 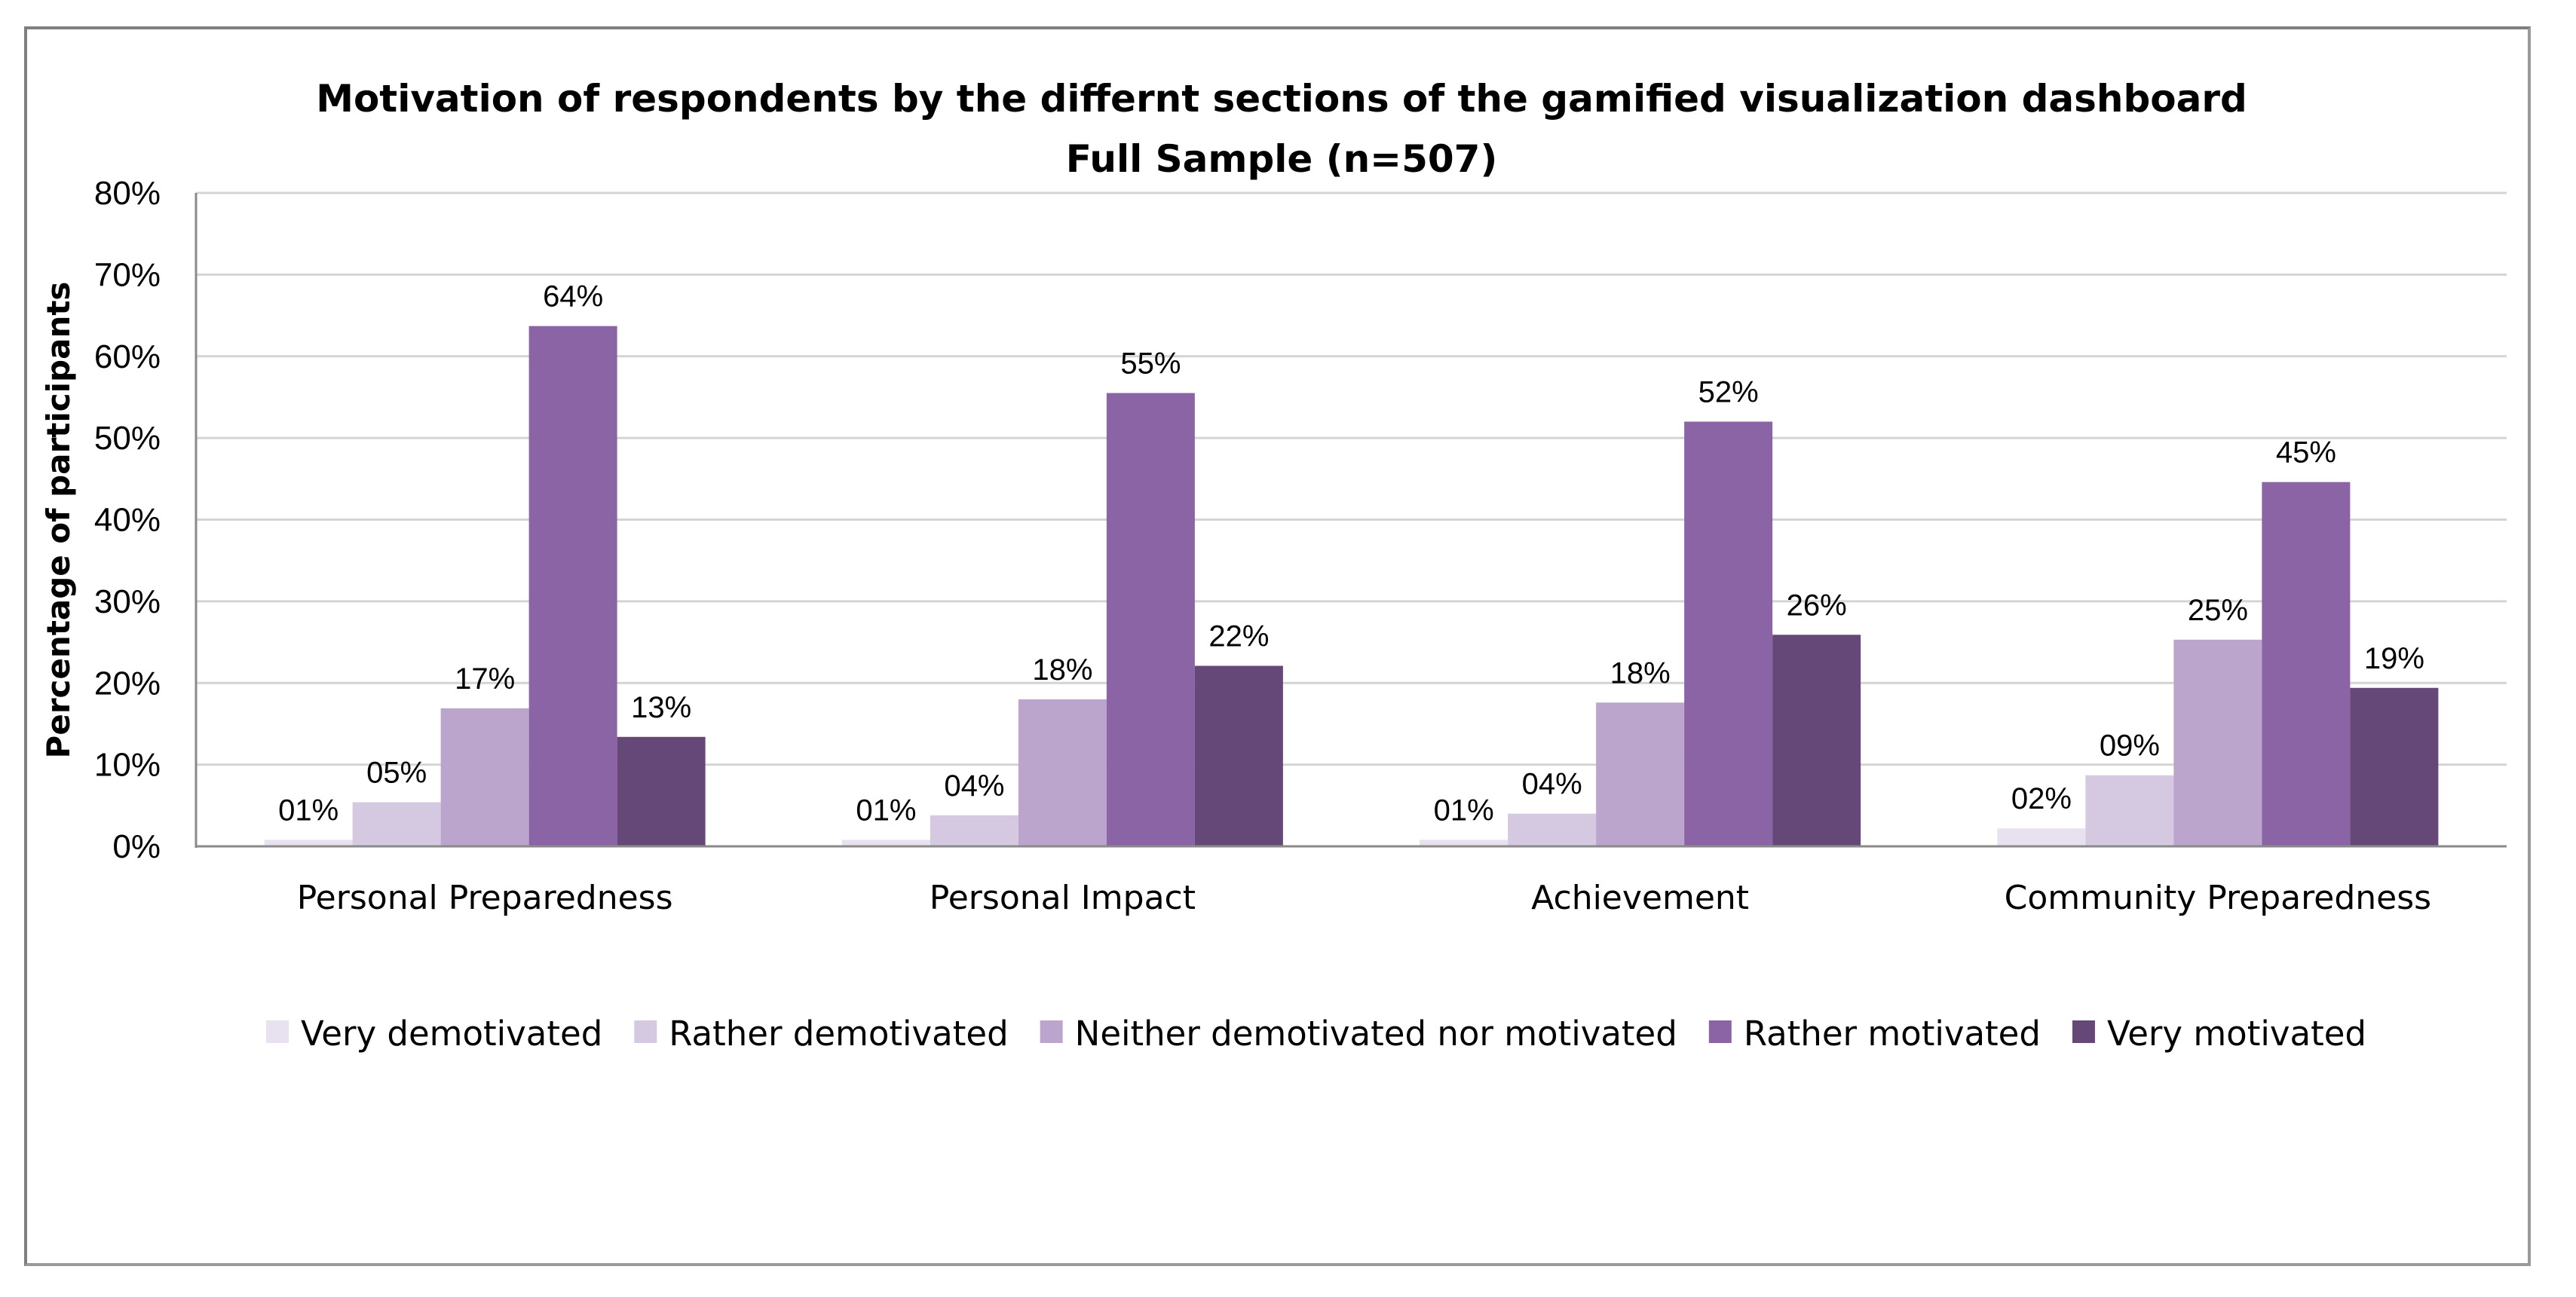 I want to click on data-label: 55%, so click(x=1150, y=364).